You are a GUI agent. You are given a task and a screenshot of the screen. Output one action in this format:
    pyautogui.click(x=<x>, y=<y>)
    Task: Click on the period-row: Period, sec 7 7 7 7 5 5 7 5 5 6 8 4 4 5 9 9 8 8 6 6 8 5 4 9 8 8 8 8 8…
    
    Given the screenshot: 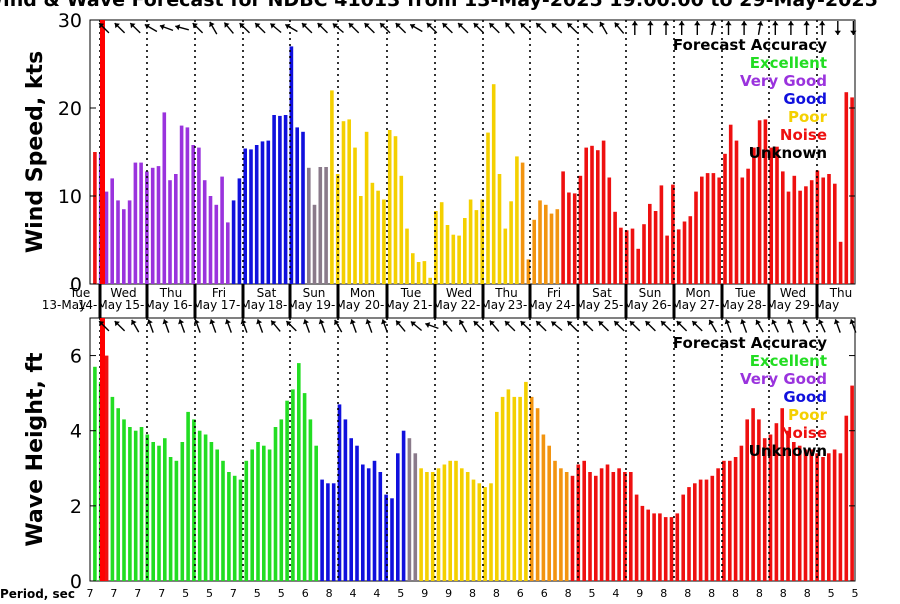 What is the action you would take?
    pyautogui.click(x=429, y=594)
    